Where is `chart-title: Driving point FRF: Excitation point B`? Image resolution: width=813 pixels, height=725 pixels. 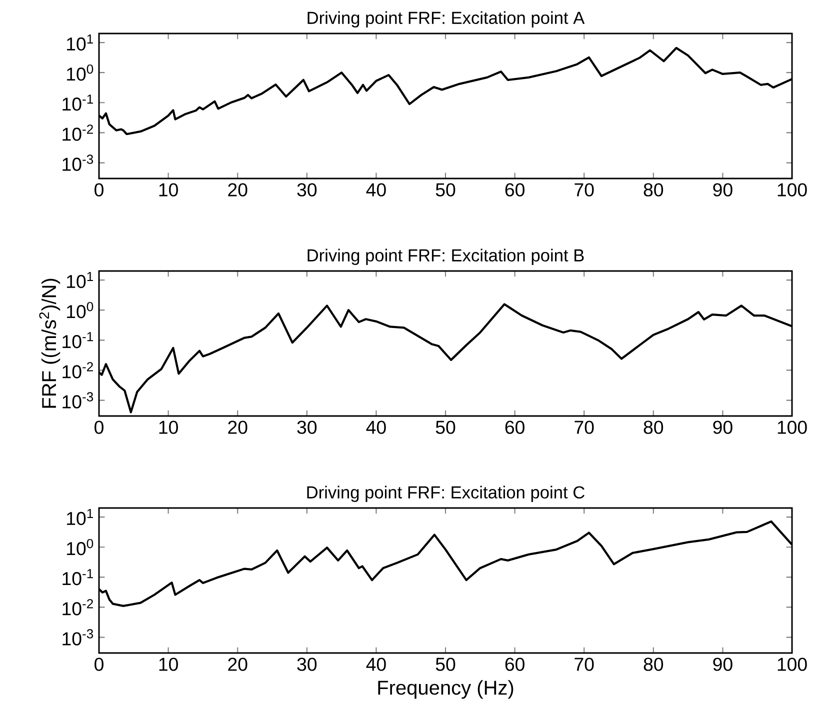 chart-title: Driving point FRF: Excitation point B is located at coordinates (446, 256).